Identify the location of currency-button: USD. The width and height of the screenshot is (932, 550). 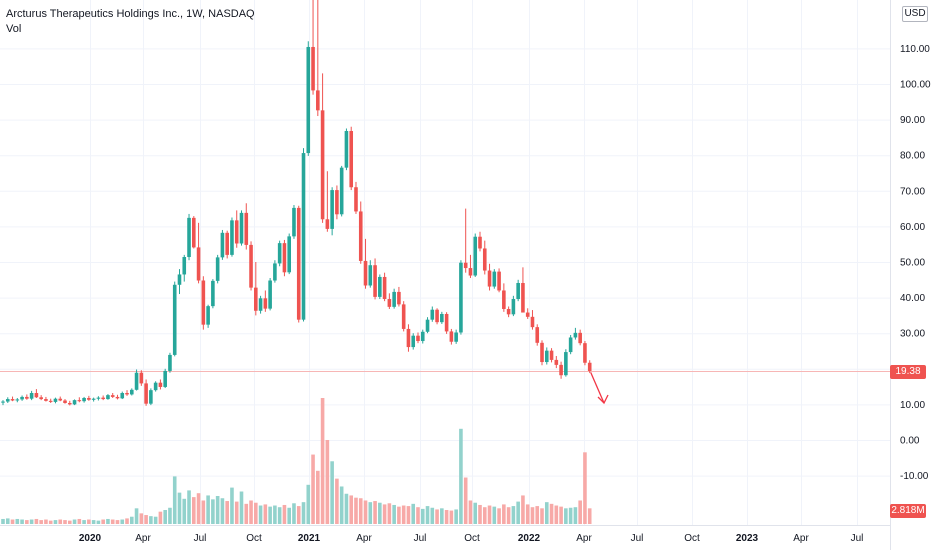
(915, 14).